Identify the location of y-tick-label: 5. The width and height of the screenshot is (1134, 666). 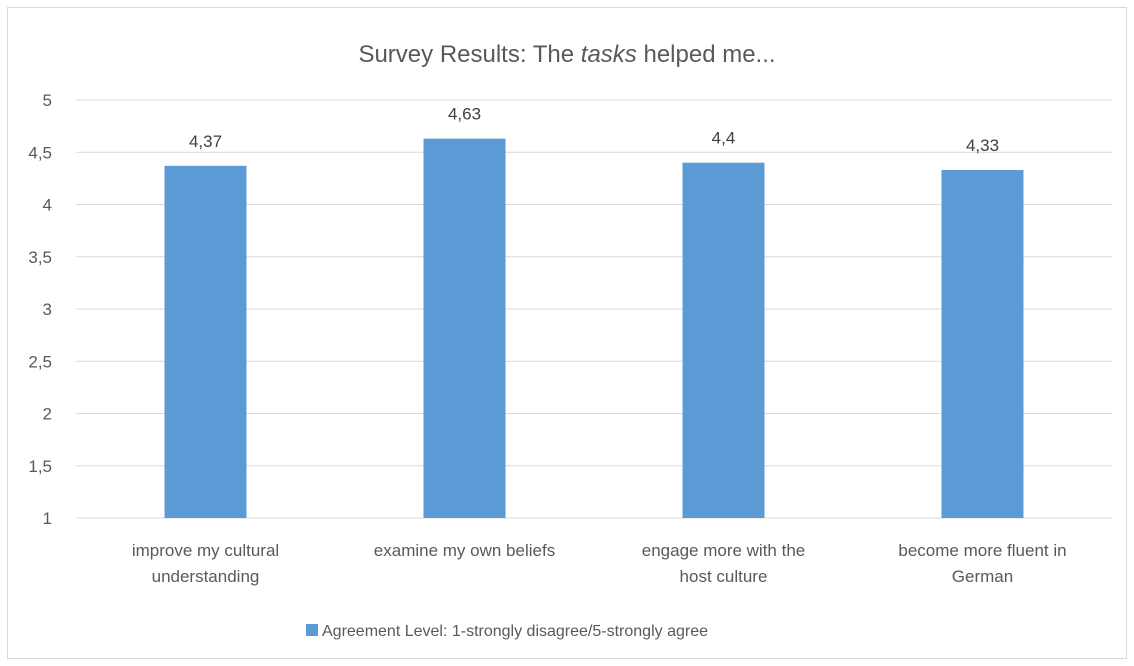
(47, 100).